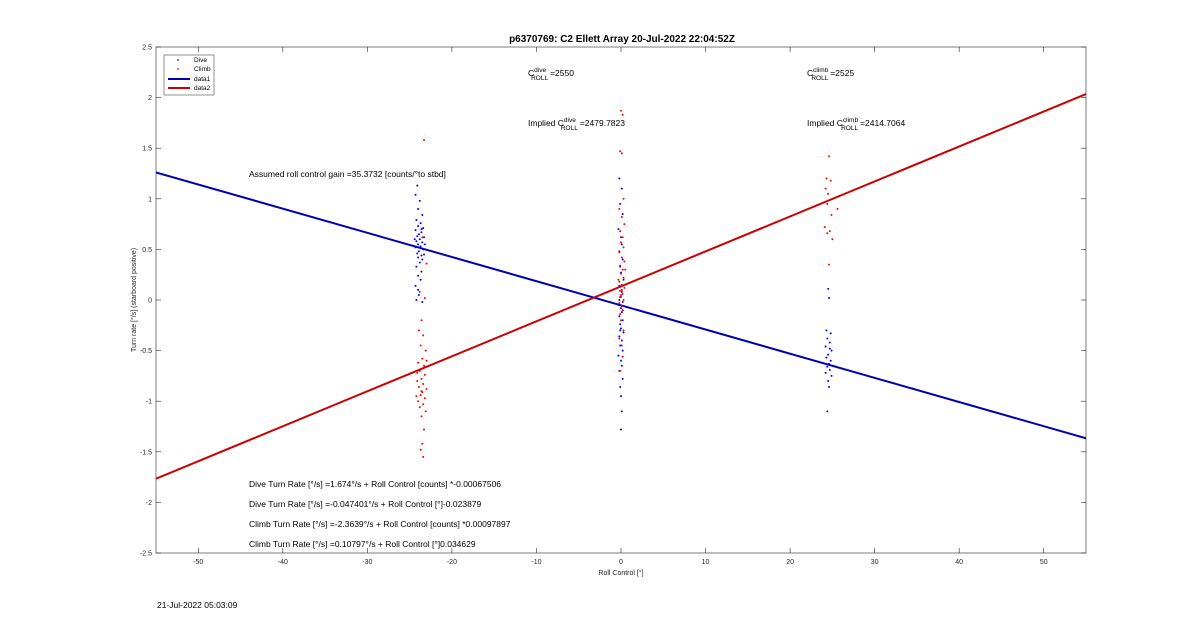  Describe the element at coordinates (367, 562) in the screenshot. I see `x-tick-label: -30` at that location.